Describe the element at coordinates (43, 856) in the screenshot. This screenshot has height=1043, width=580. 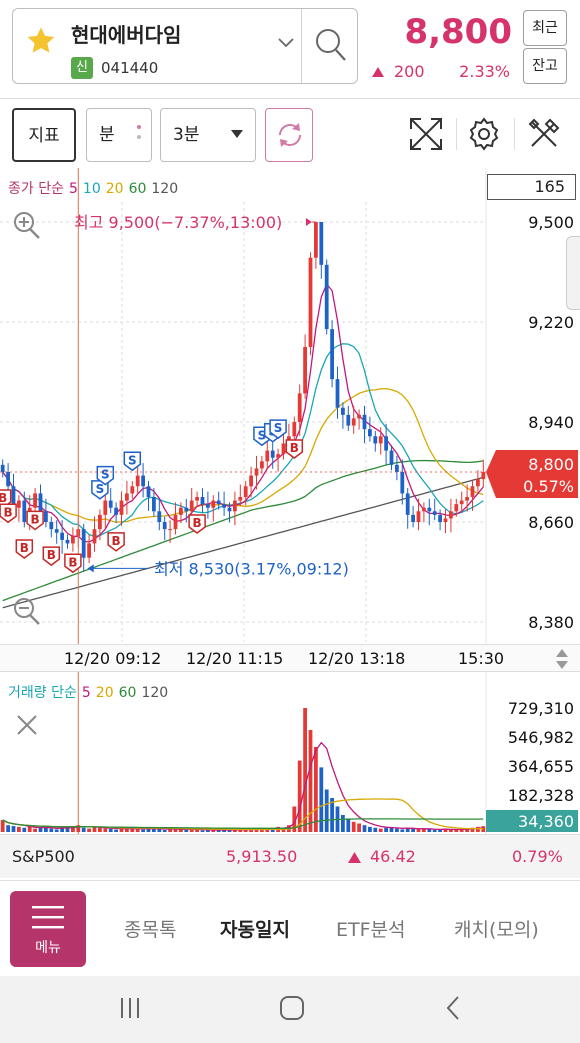
I see `index-name: S&P500` at that location.